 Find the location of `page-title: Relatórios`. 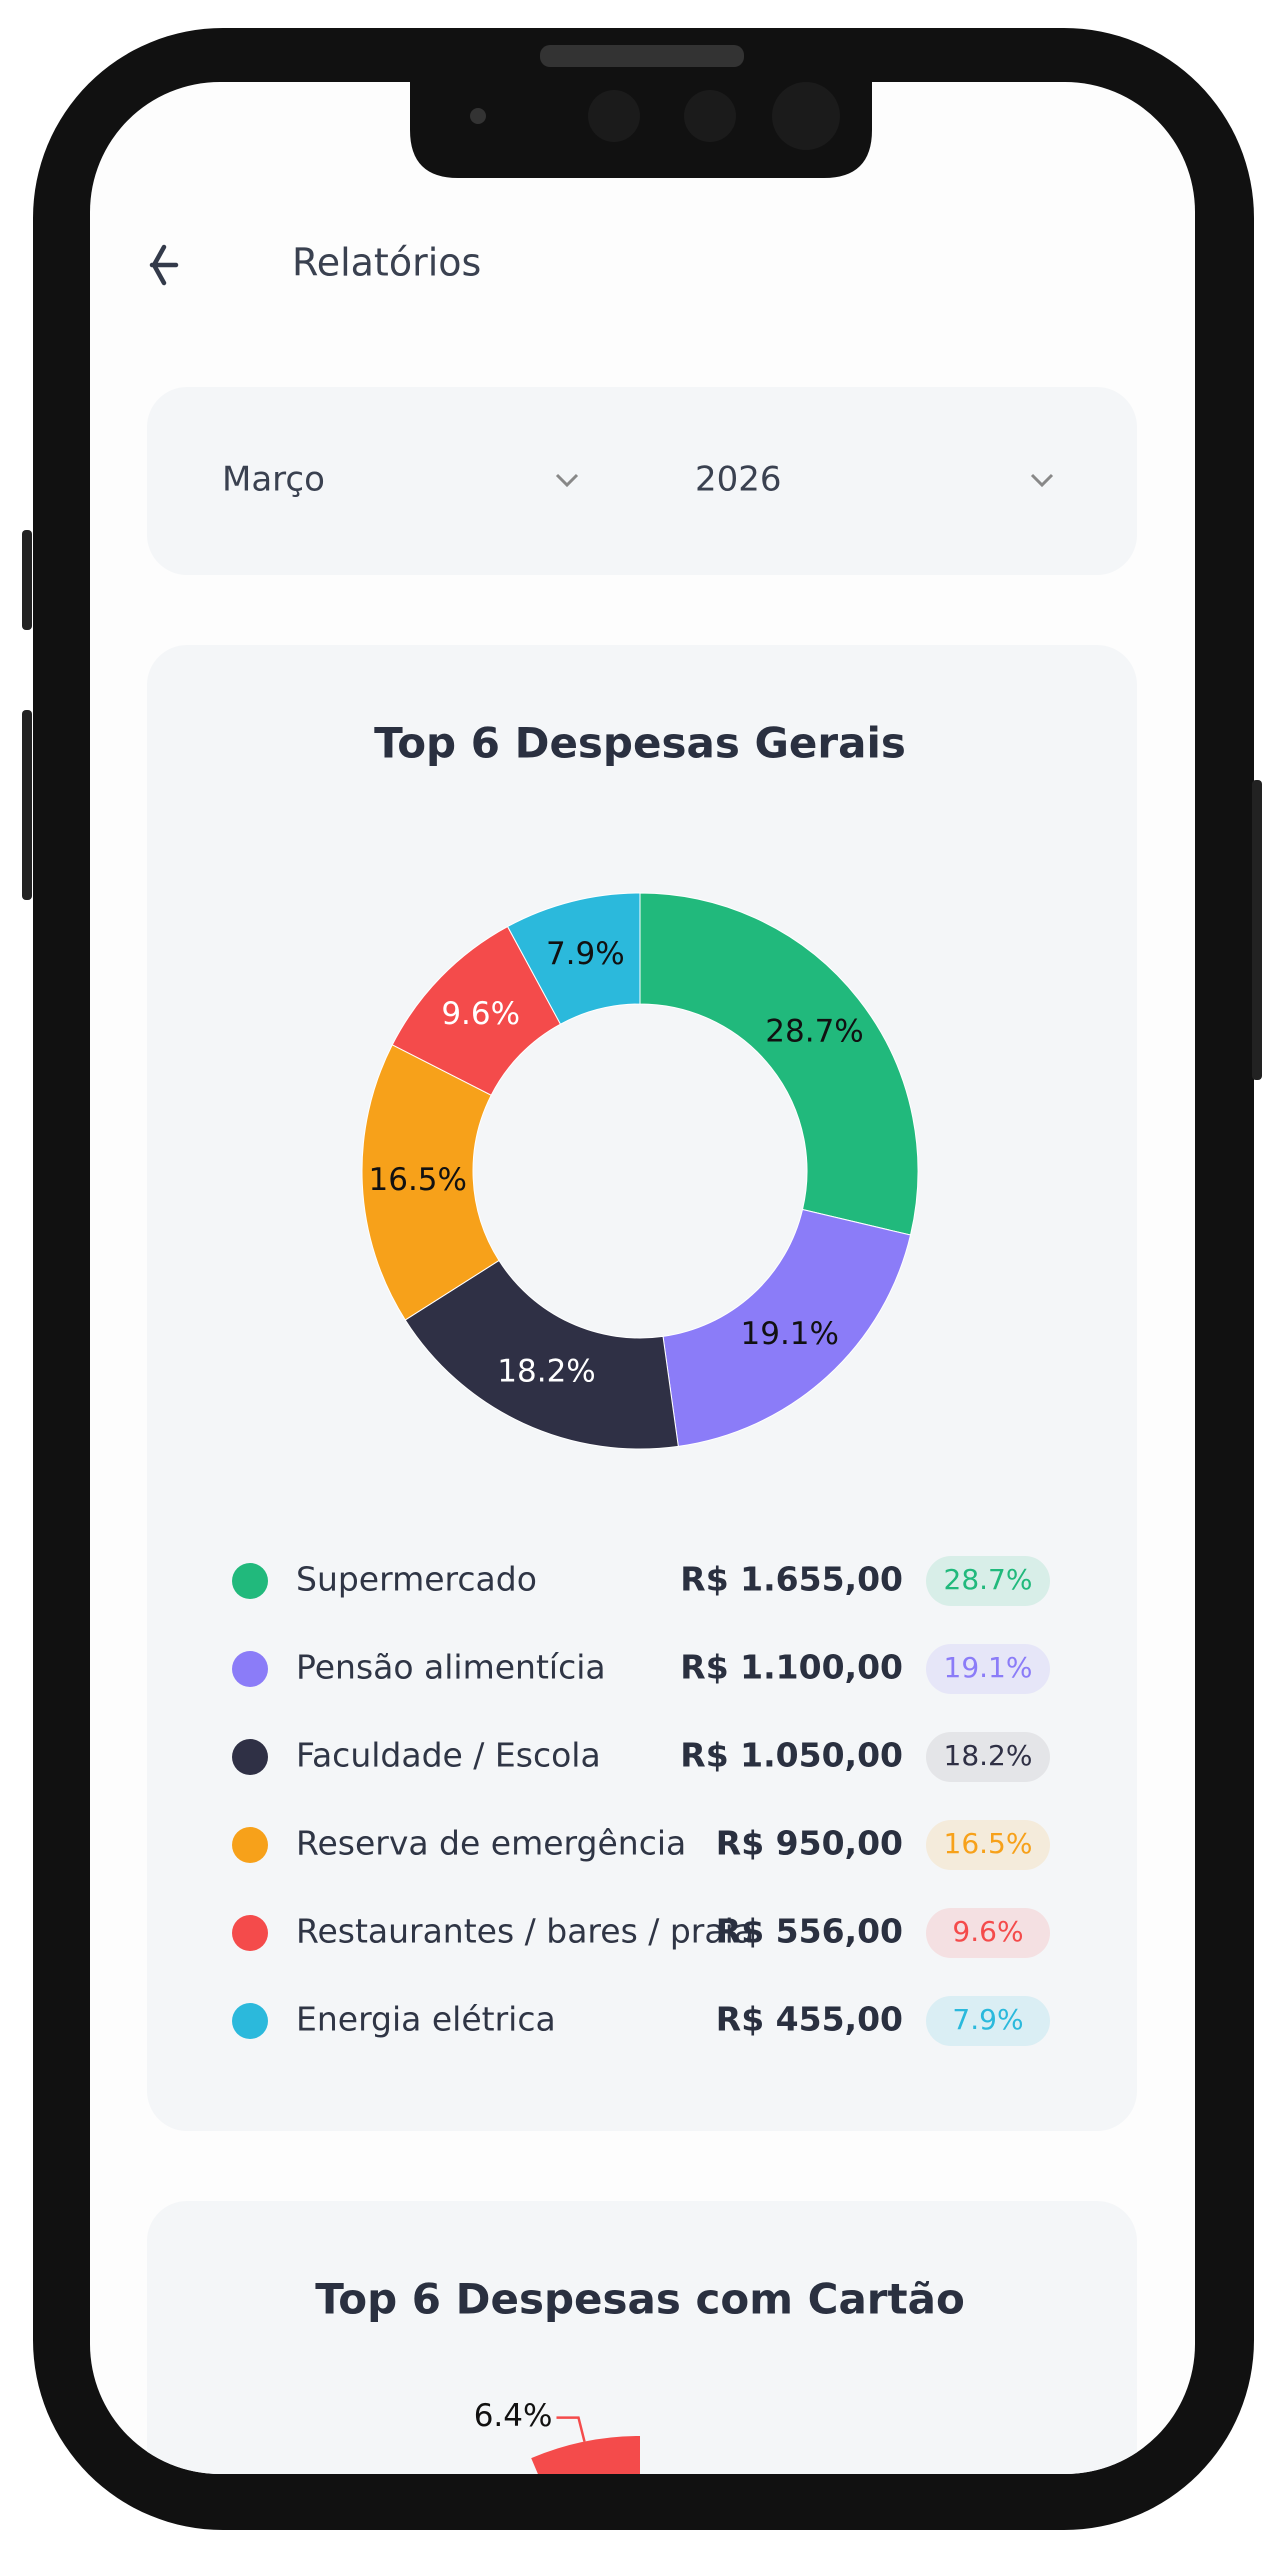

page-title: Relatórios is located at coordinates (386, 263).